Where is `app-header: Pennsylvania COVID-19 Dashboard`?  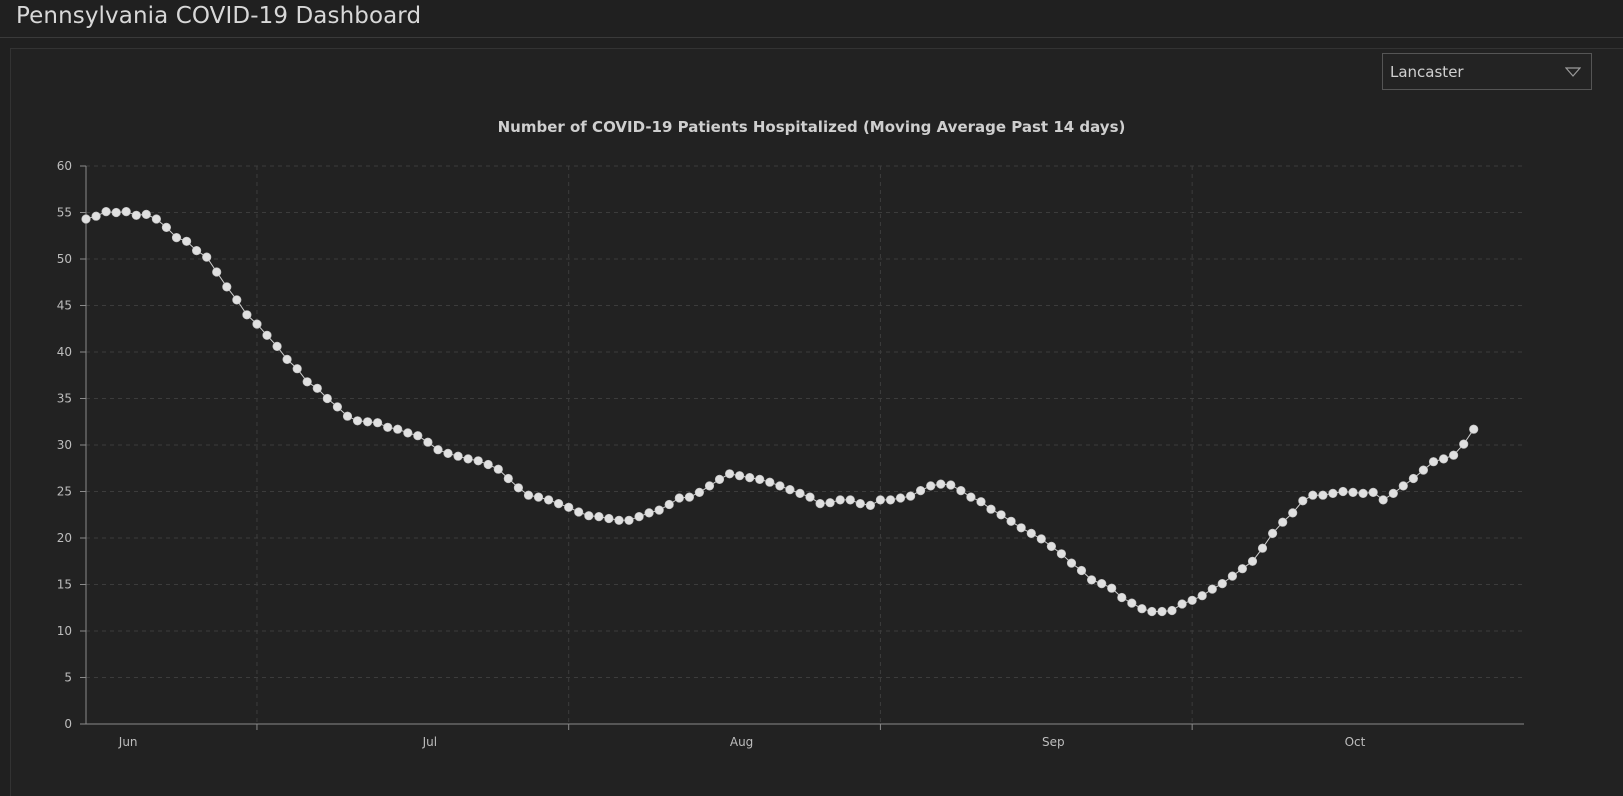
app-header: Pennsylvania COVID-19 Dashboard is located at coordinates (811, 19).